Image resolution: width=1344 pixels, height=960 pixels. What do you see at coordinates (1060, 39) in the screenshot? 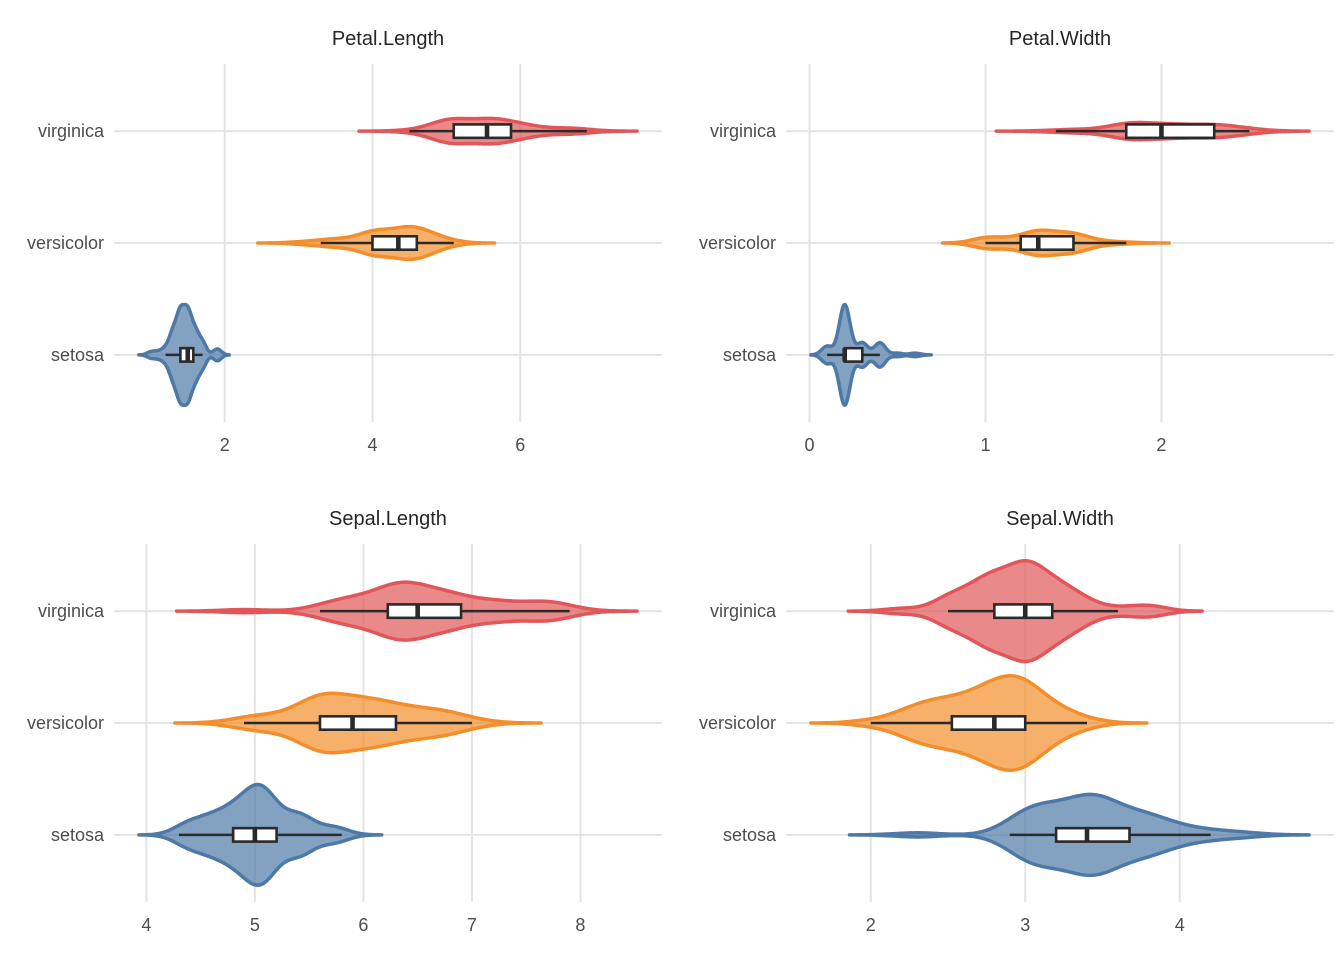
I see `panel-title: Petal.Width` at bounding box center [1060, 39].